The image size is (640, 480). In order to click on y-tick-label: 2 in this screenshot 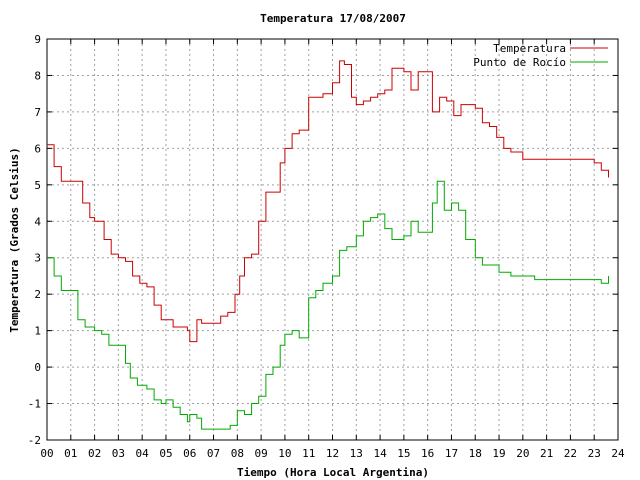, I will do `click(37, 294)`.